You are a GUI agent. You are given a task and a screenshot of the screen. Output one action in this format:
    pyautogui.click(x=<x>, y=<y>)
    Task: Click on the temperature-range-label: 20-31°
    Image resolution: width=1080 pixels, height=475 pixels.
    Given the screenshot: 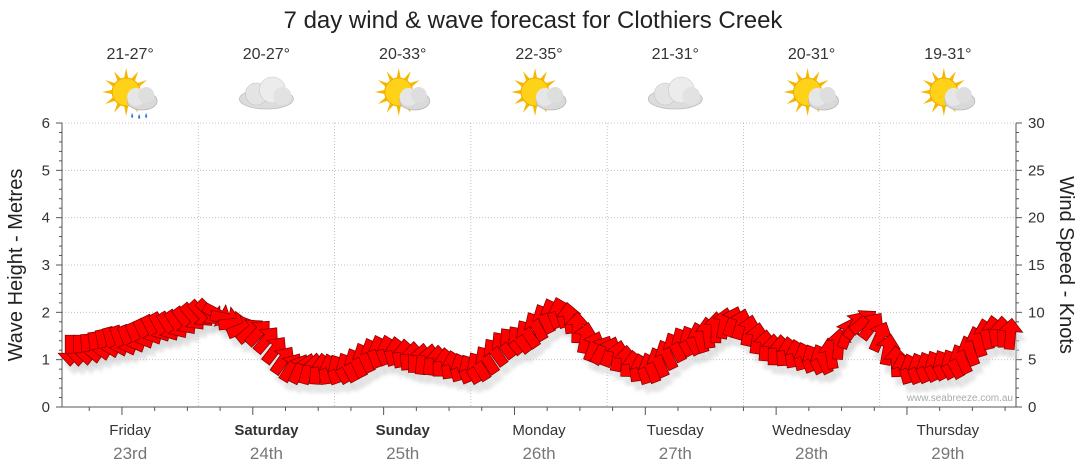 What is the action you would take?
    pyautogui.click(x=811, y=54)
    